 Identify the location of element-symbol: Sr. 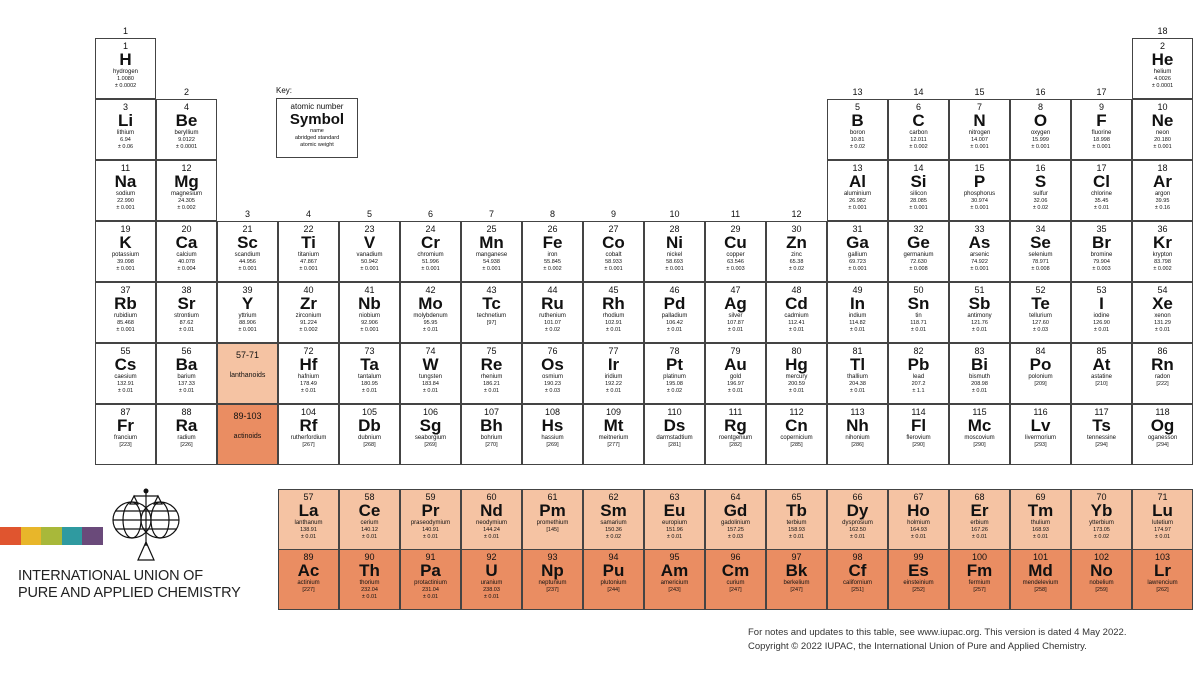
(186, 303).